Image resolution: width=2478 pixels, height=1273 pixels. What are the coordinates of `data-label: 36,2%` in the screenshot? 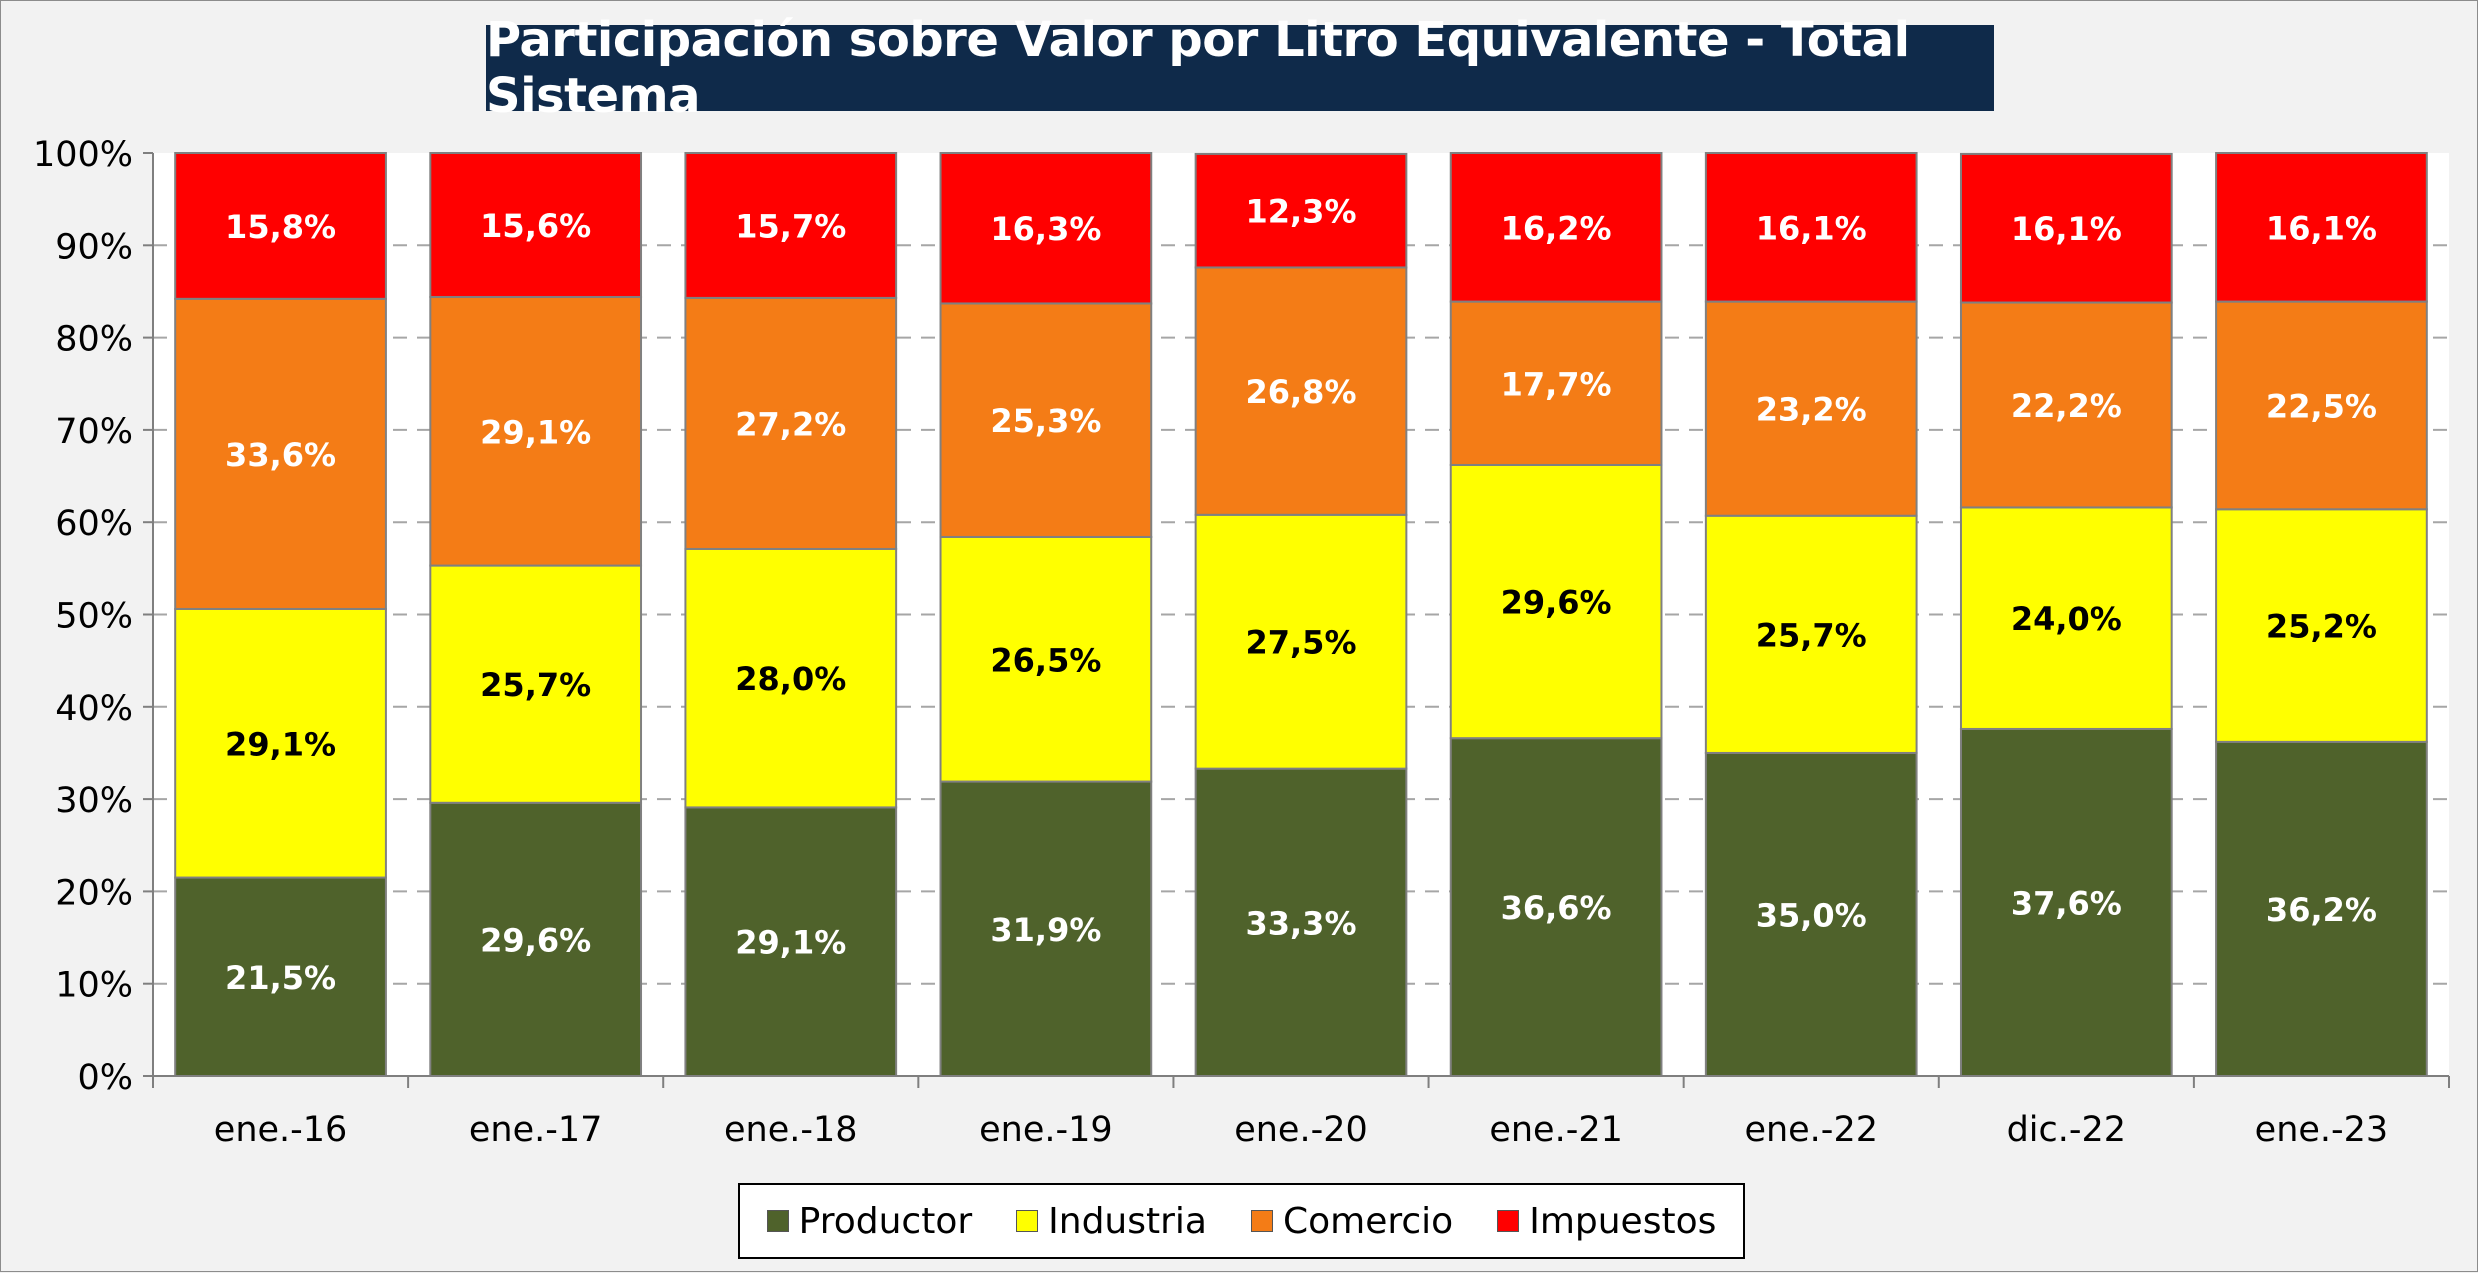 It's located at (2321, 910).